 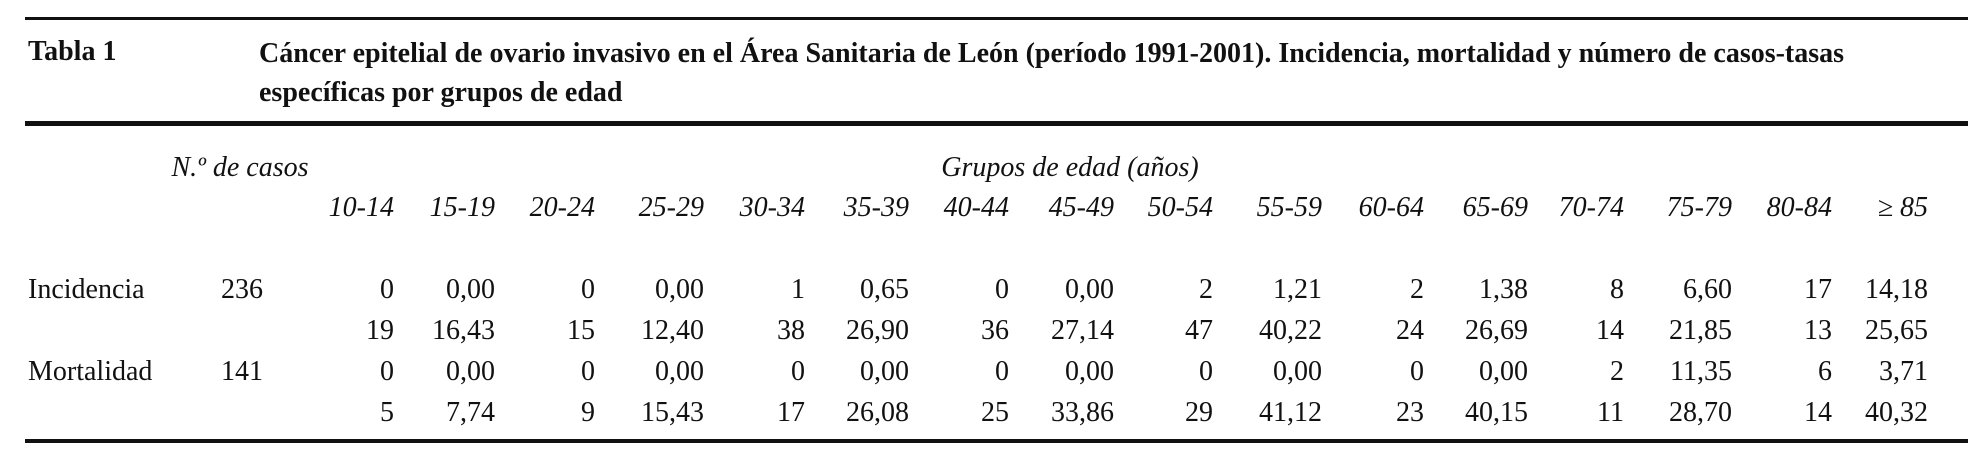 I want to click on cell: 26,08, so click(x=877, y=412).